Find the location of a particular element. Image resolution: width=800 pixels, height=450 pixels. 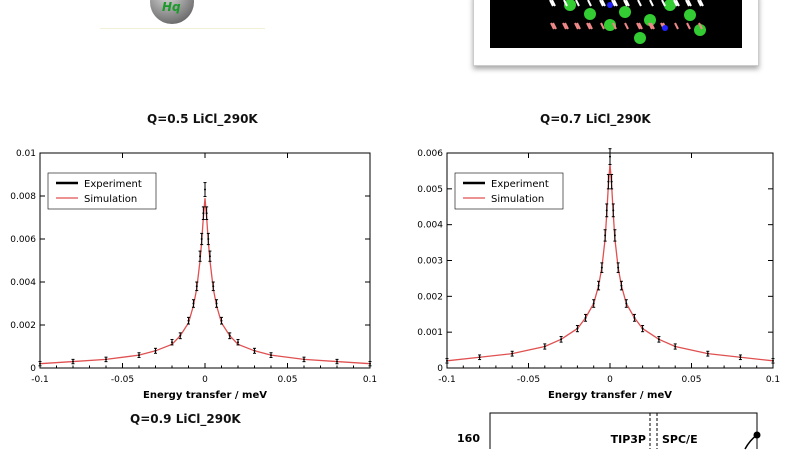

x-tick-label: 0.05 is located at coordinates (287, 380).